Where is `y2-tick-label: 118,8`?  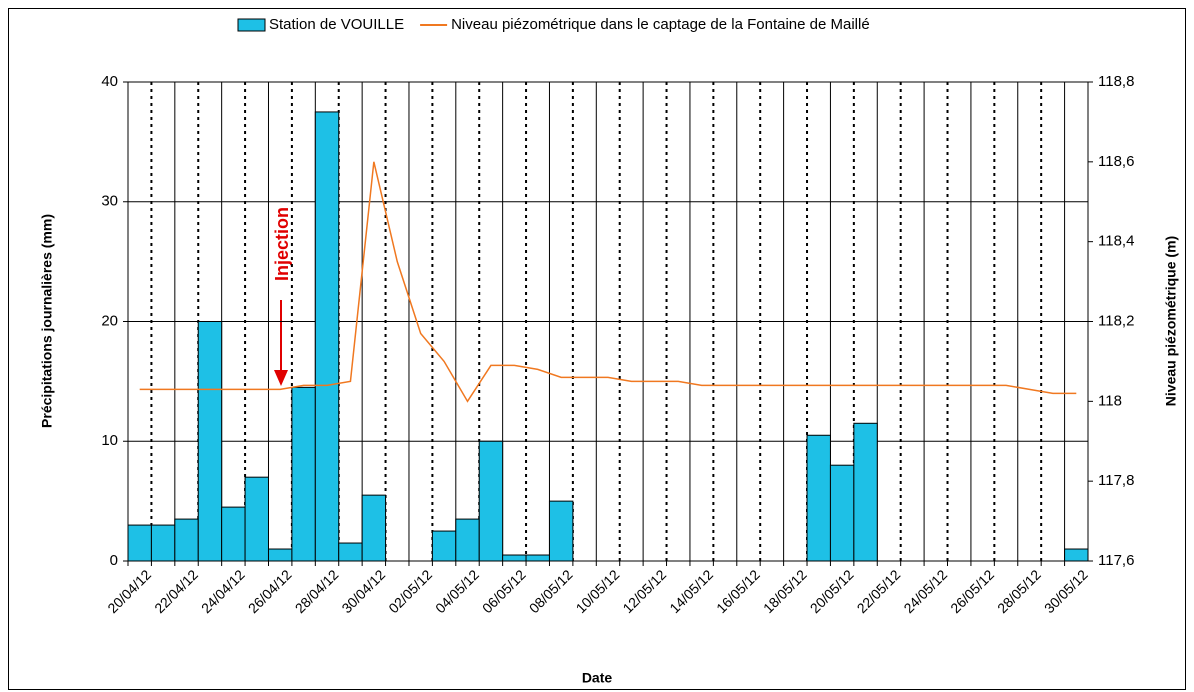 y2-tick-label: 118,8 is located at coordinates (1116, 81).